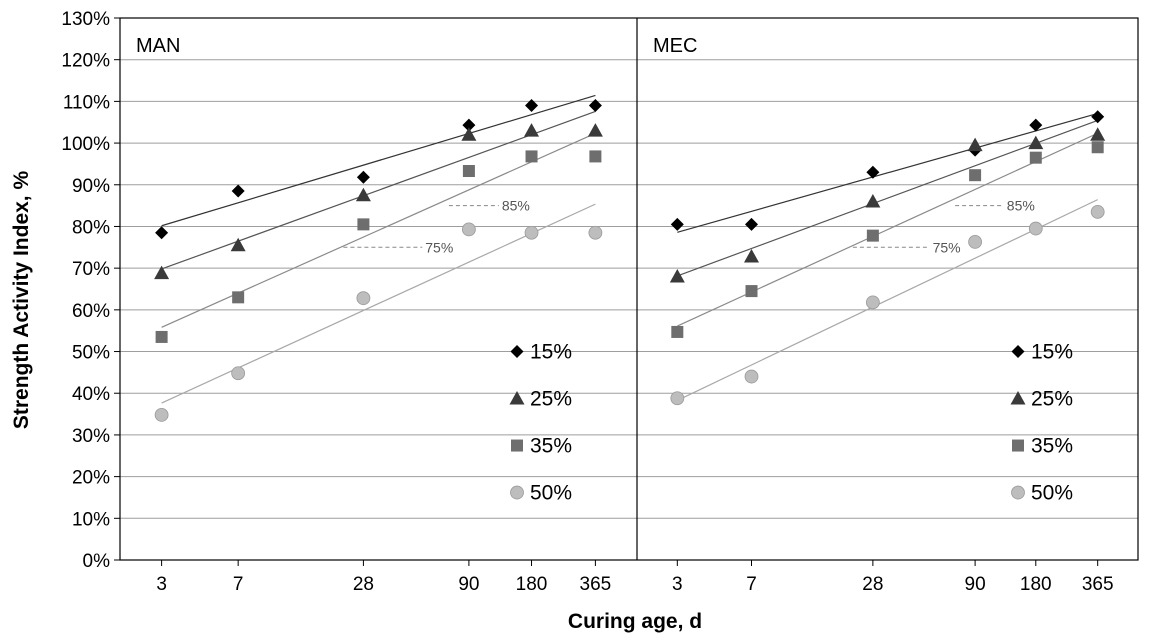 This screenshot has height=643, width=1149. What do you see at coordinates (1097, 147) in the screenshot?
I see `point-mec-35pct-x365` at bounding box center [1097, 147].